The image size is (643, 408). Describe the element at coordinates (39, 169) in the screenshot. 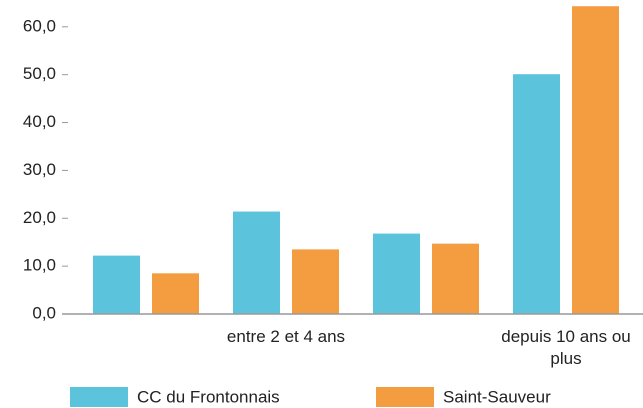

I see `y-tick-label: 30,0` at that location.